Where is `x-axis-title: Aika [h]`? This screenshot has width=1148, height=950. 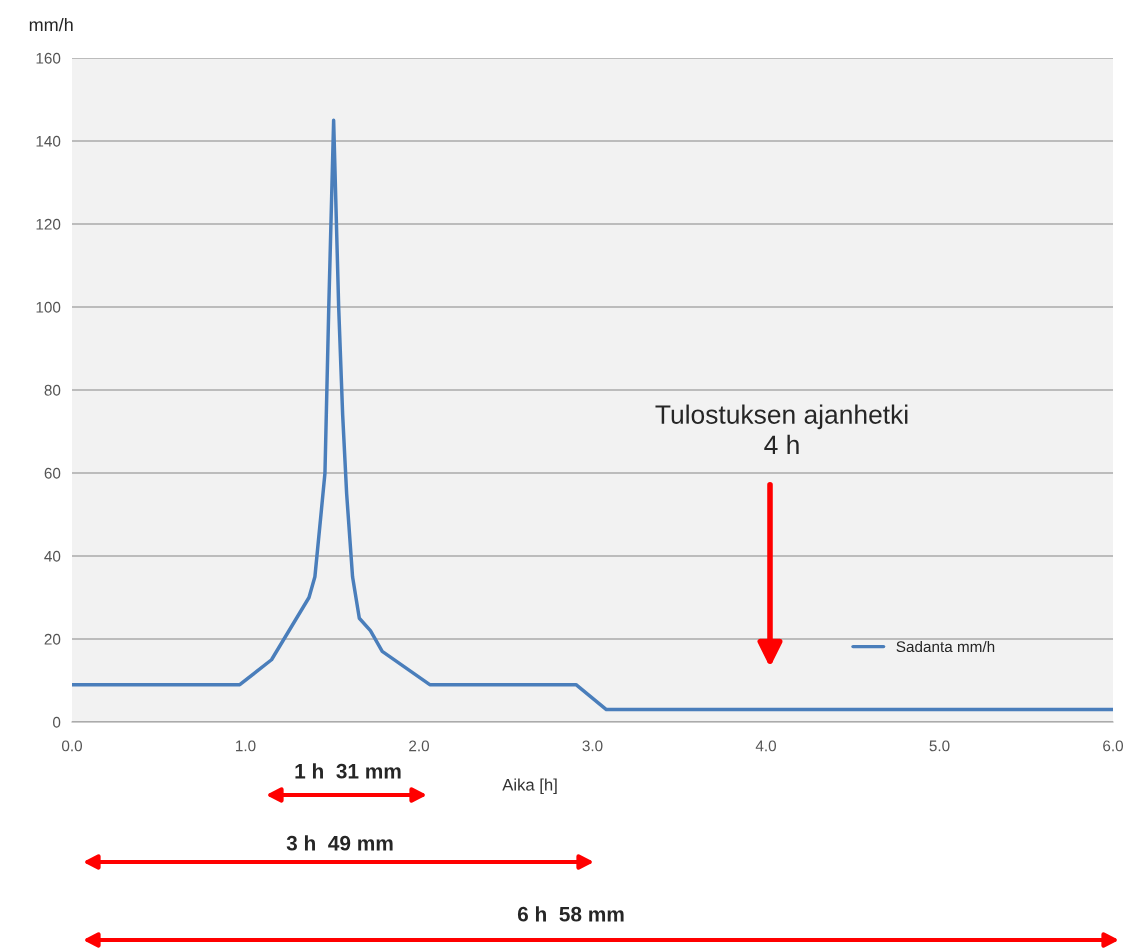 x-axis-title: Aika [h] is located at coordinates (529, 786).